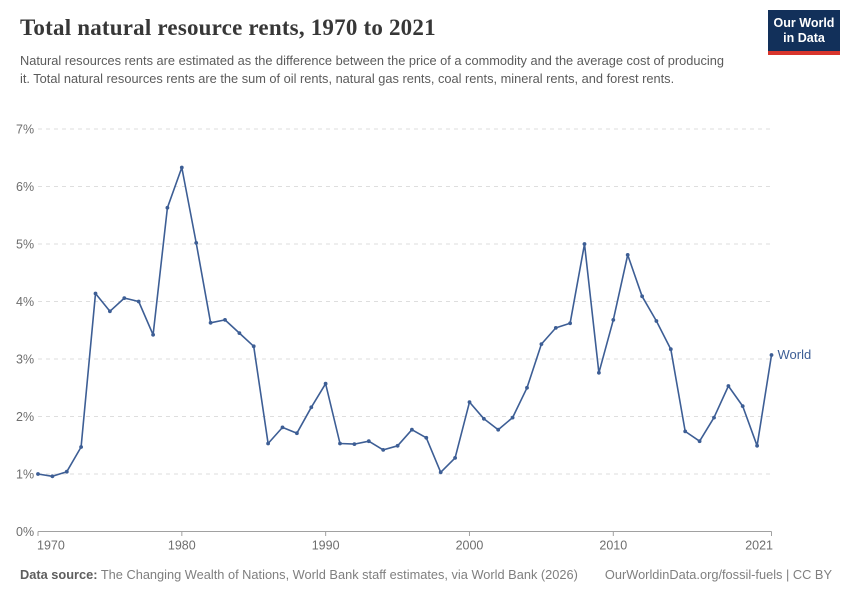 The width and height of the screenshot is (850, 600). What do you see at coordinates (25, 417) in the screenshot?
I see `y-tick-label: 2%` at bounding box center [25, 417].